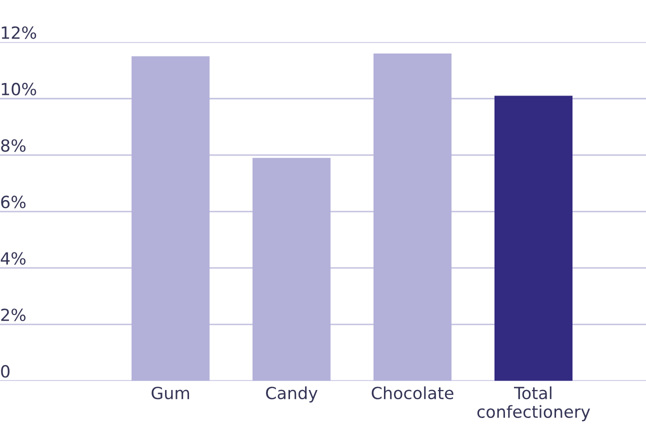 This screenshot has height=426, width=646. Describe the element at coordinates (13, 315) in the screenshot. I see `y-tick-label: 2%` at that location.